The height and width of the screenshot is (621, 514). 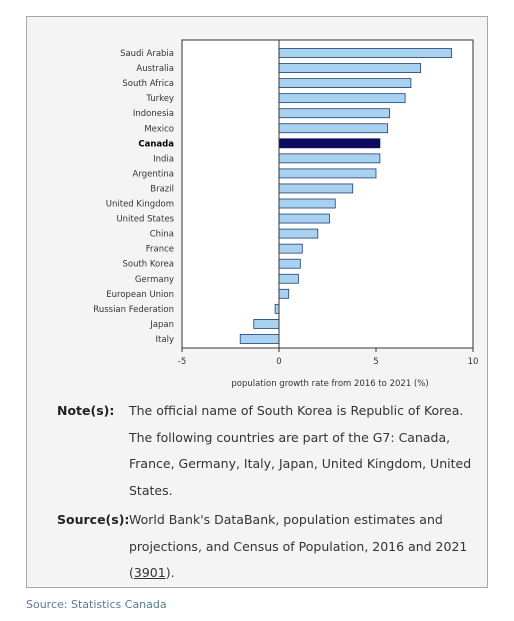 What do you see at coordinates (303, 573) in the screenshot?
I see `source-line-table: (3901).` at bounding box center [303, 573].